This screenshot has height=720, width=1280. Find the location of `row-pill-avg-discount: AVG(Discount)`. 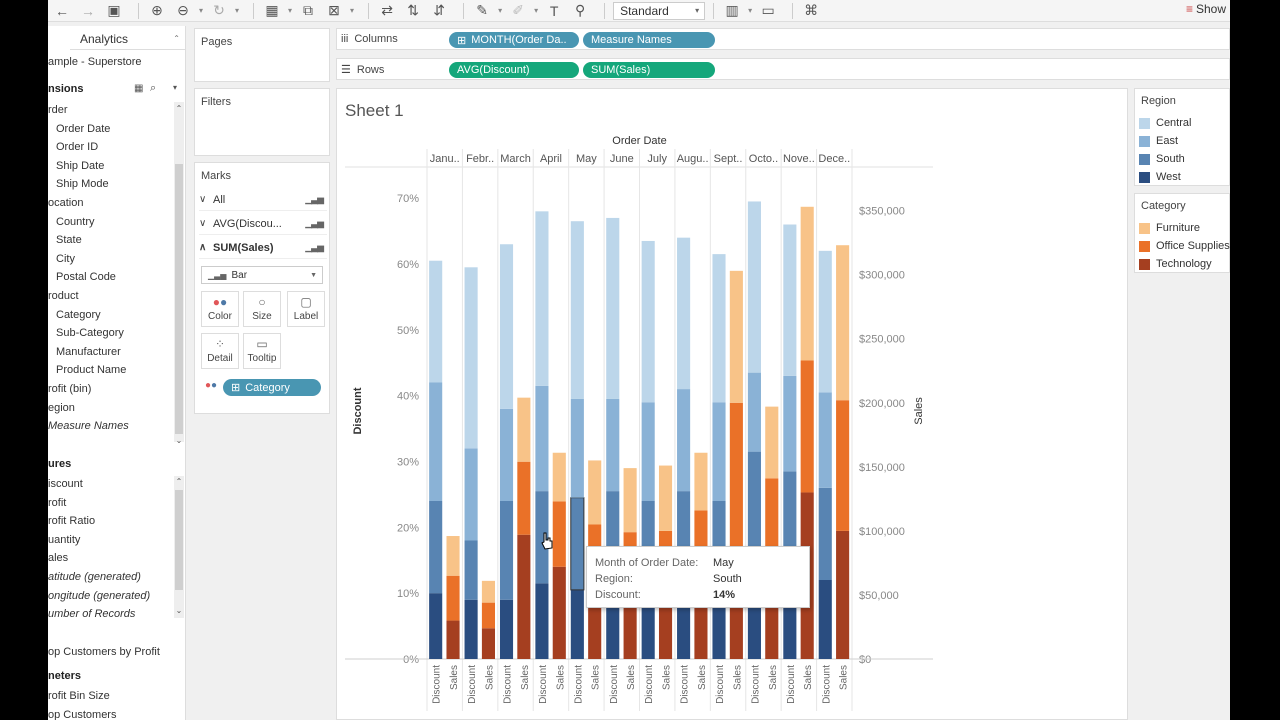

row-pill-avg-discount: AVG(Discount) is located at coordinates (514, 70).